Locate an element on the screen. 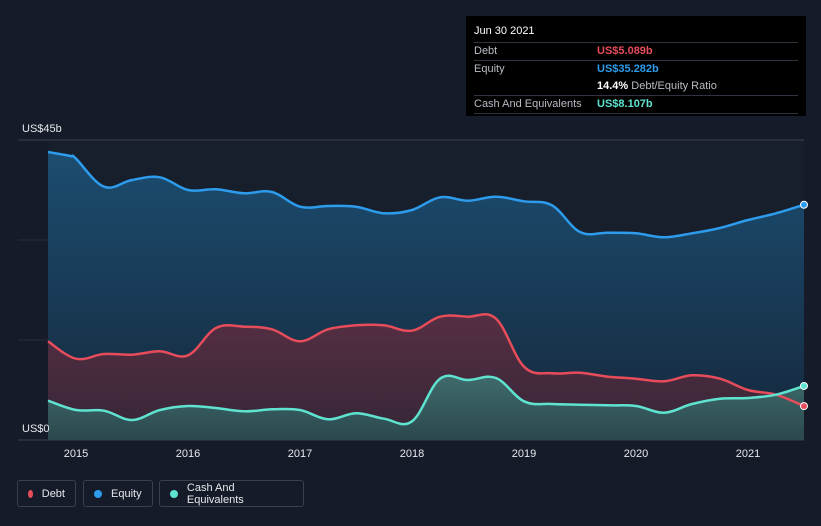  tooltip-ratio-value: 14.4% is located at coordinates (613, 86).